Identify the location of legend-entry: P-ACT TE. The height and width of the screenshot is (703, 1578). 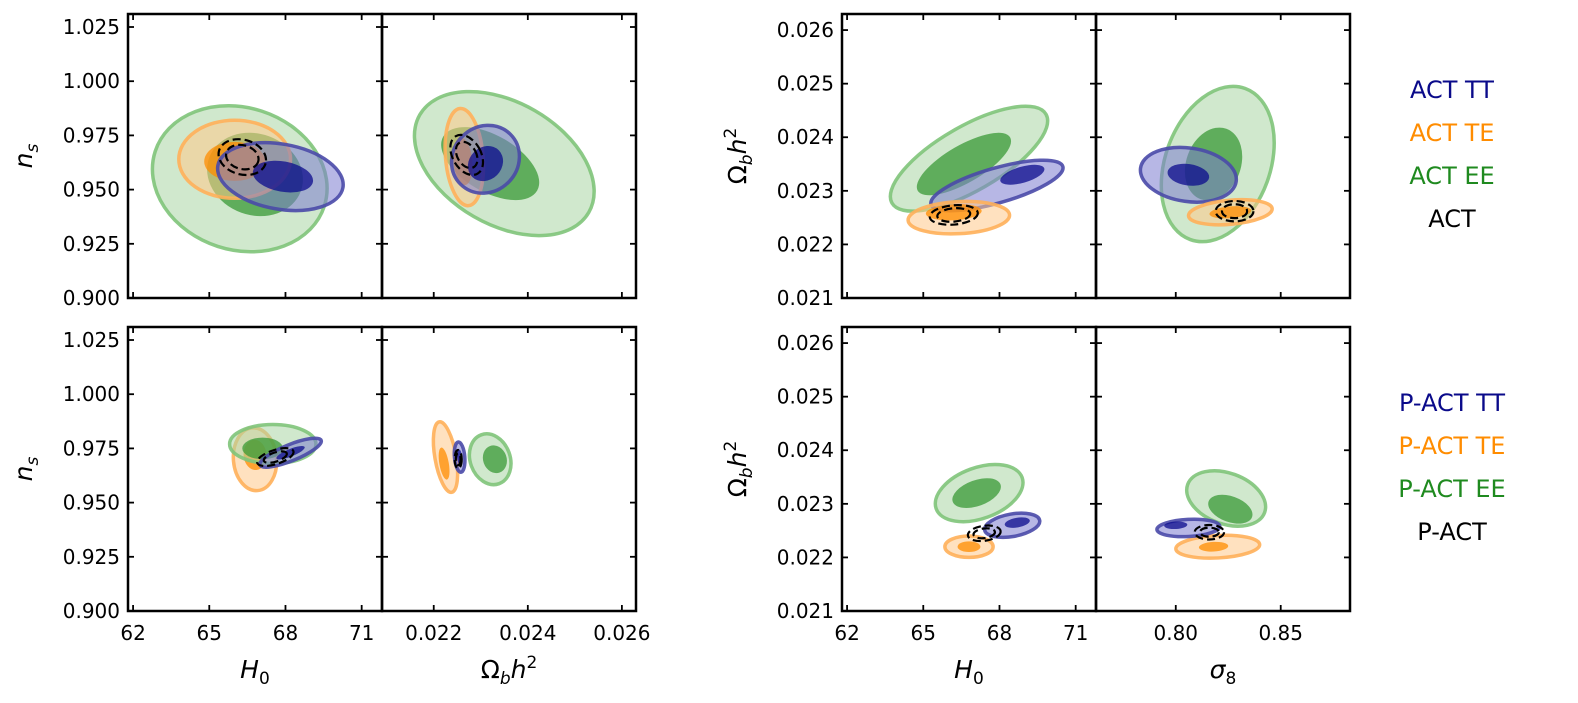
(1452, 446).